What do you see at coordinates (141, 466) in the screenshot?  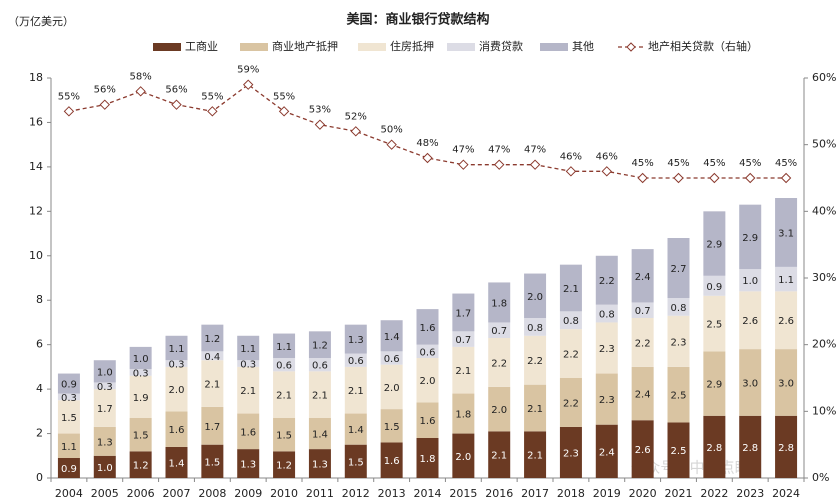 I see `bar-value-label: 1.2` at bounding box center [141, 466].